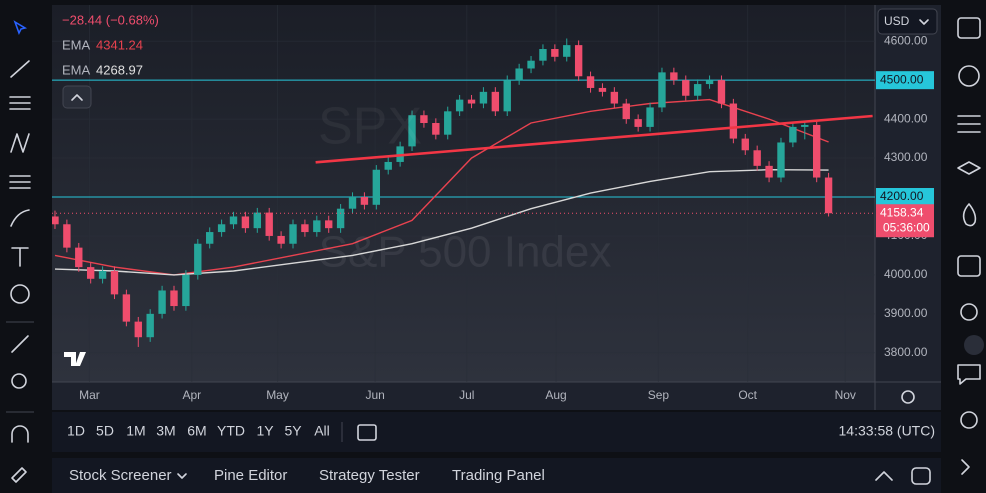  What do you see at coordinates (20, 28) in the screenshot?
I see `cursor-tool` at bounding box center [20, 28].